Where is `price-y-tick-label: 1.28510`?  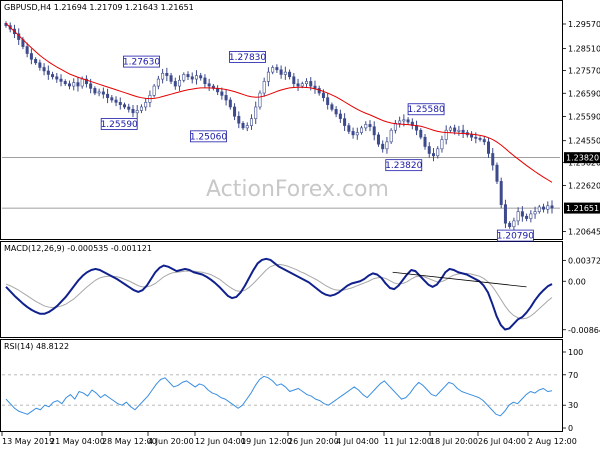
price-y-tick-label: 1.28510 is located at coordinates (584, 49).